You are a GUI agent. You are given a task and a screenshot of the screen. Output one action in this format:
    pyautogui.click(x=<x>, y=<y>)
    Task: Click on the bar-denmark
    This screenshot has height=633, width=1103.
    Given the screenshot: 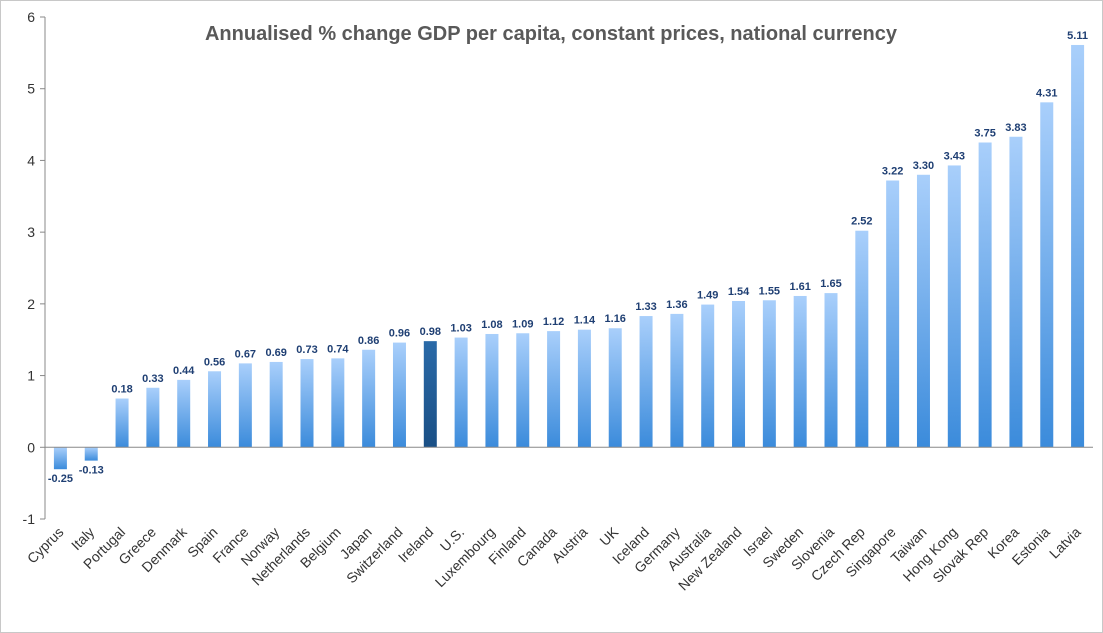 What is the action you would take?
    pyautogui.click(x=184, y=413)
    